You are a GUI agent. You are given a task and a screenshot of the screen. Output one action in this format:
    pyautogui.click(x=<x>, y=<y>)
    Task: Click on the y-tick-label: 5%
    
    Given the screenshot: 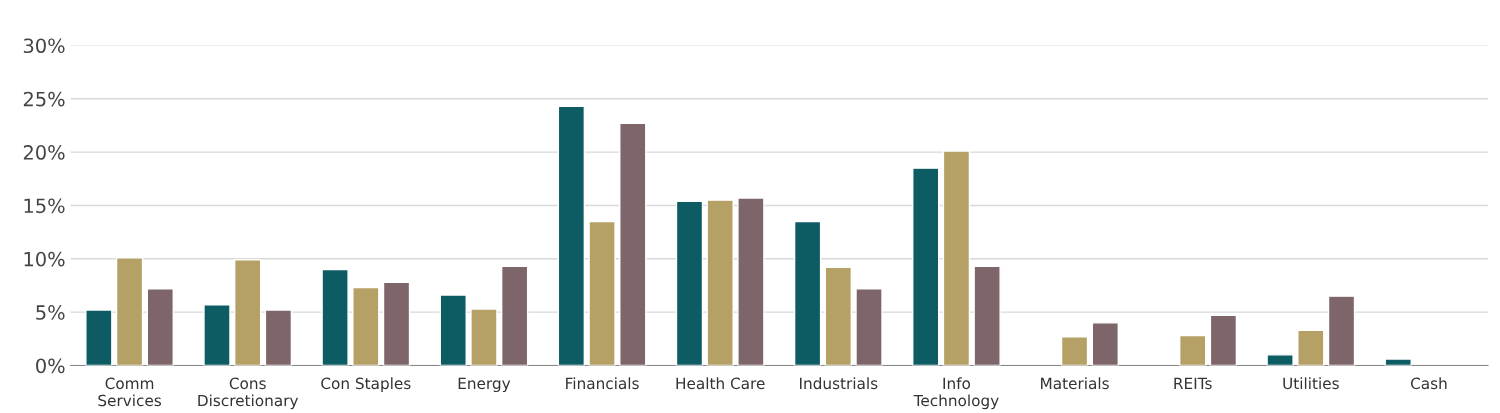 What is the action you would take?
    pyautogui.click(x=50, y=312)
    